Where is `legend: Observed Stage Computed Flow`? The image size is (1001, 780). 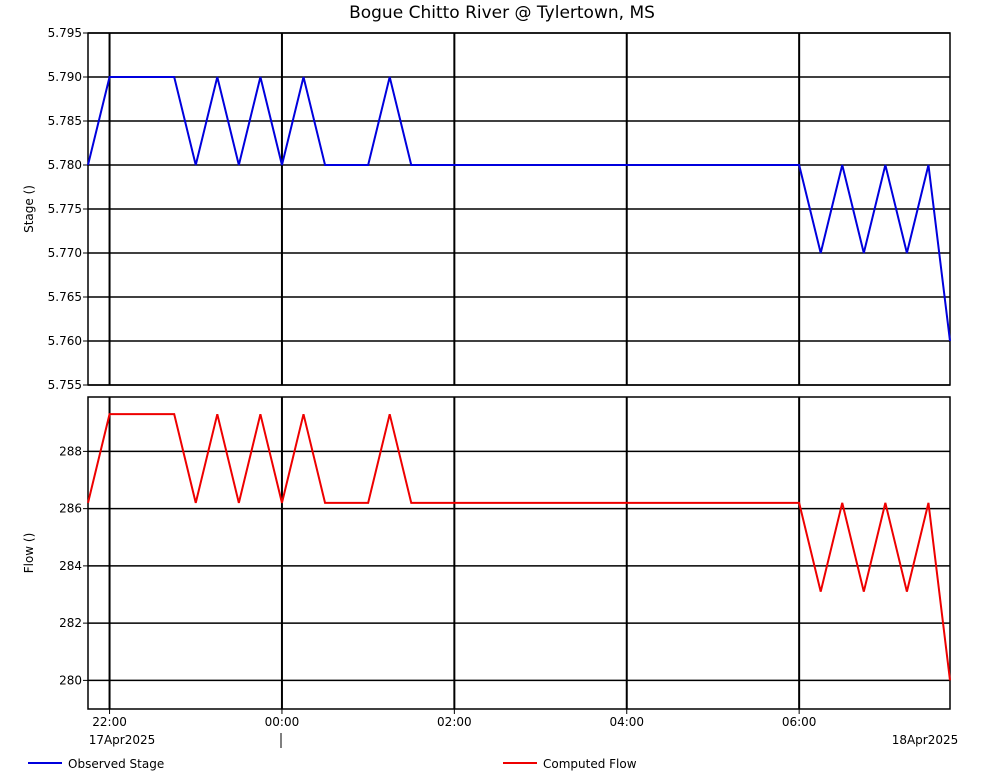 legend: Observed Stage Computed Flow is located at coordinates (332, 764).